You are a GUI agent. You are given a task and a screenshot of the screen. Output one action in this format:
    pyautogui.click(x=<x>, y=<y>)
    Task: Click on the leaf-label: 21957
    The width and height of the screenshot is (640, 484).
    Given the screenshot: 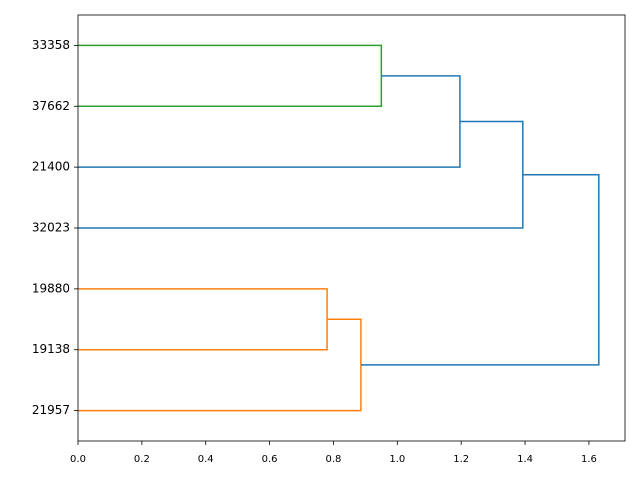 What is the action you would take?
    pyautogui.click(x=51, y=410)
    